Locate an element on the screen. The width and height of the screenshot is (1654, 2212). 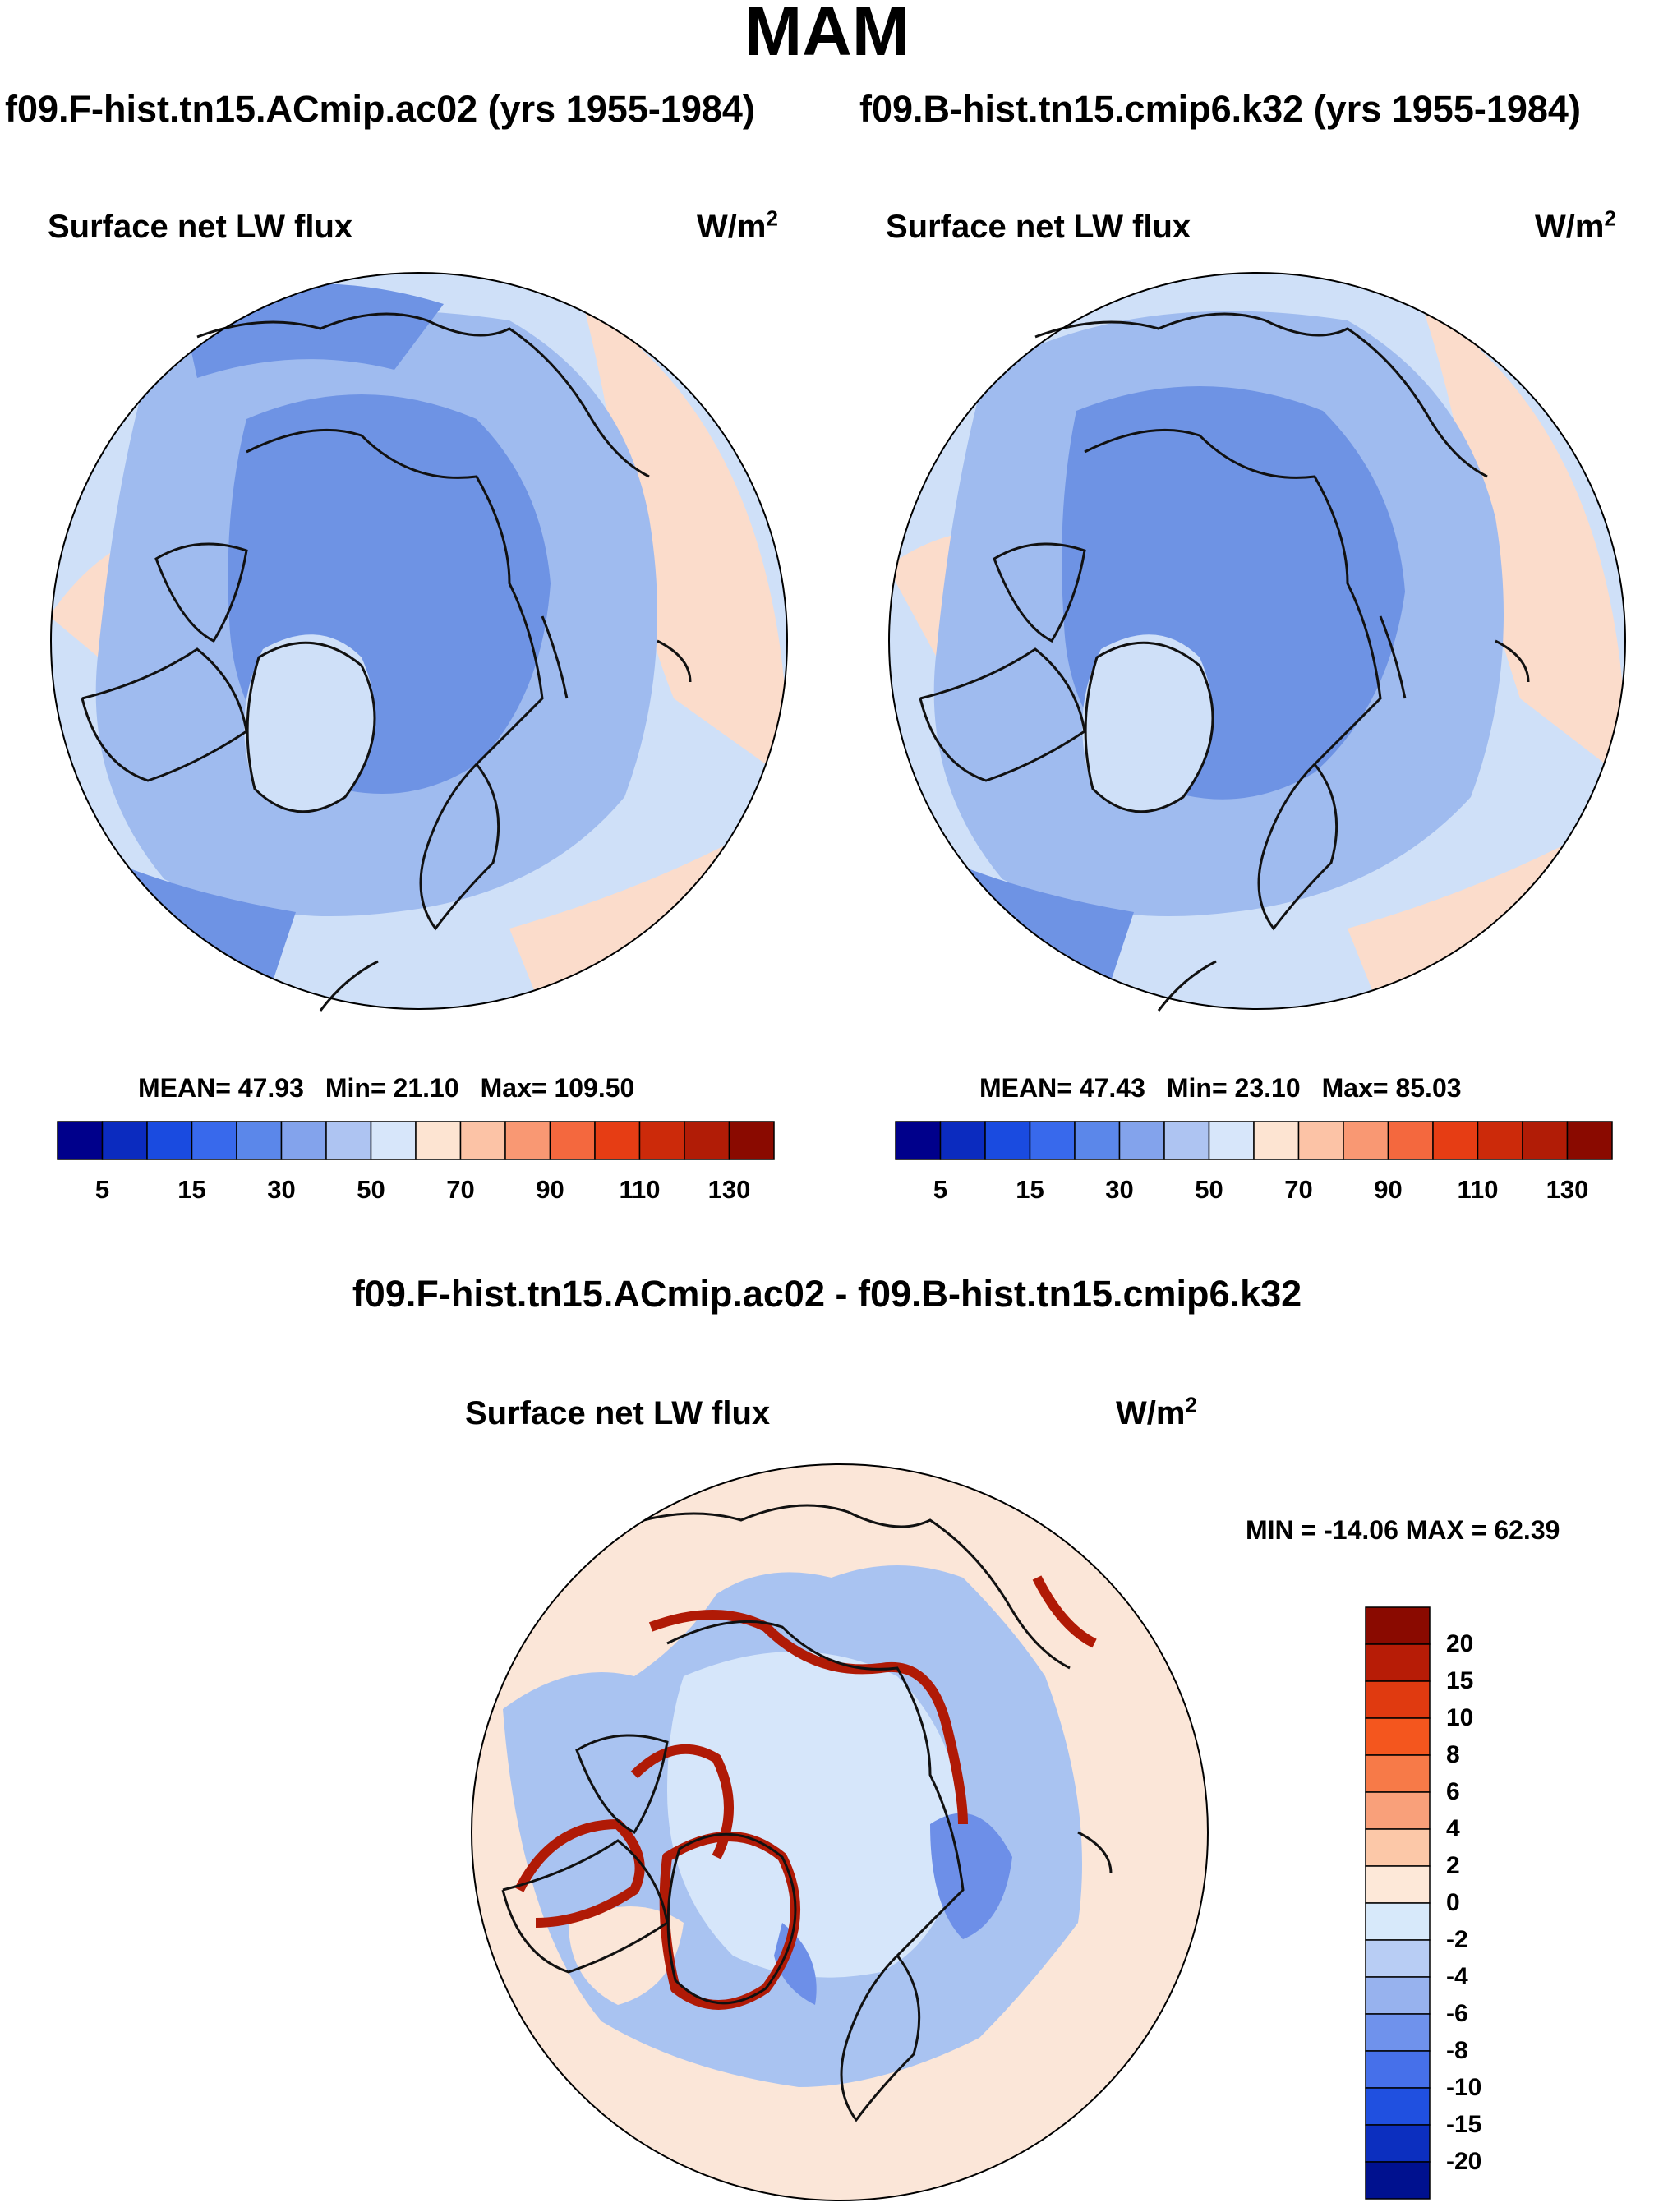
diff-colorbar-tick-label: -20 is located at coordinates (1464, 2161).